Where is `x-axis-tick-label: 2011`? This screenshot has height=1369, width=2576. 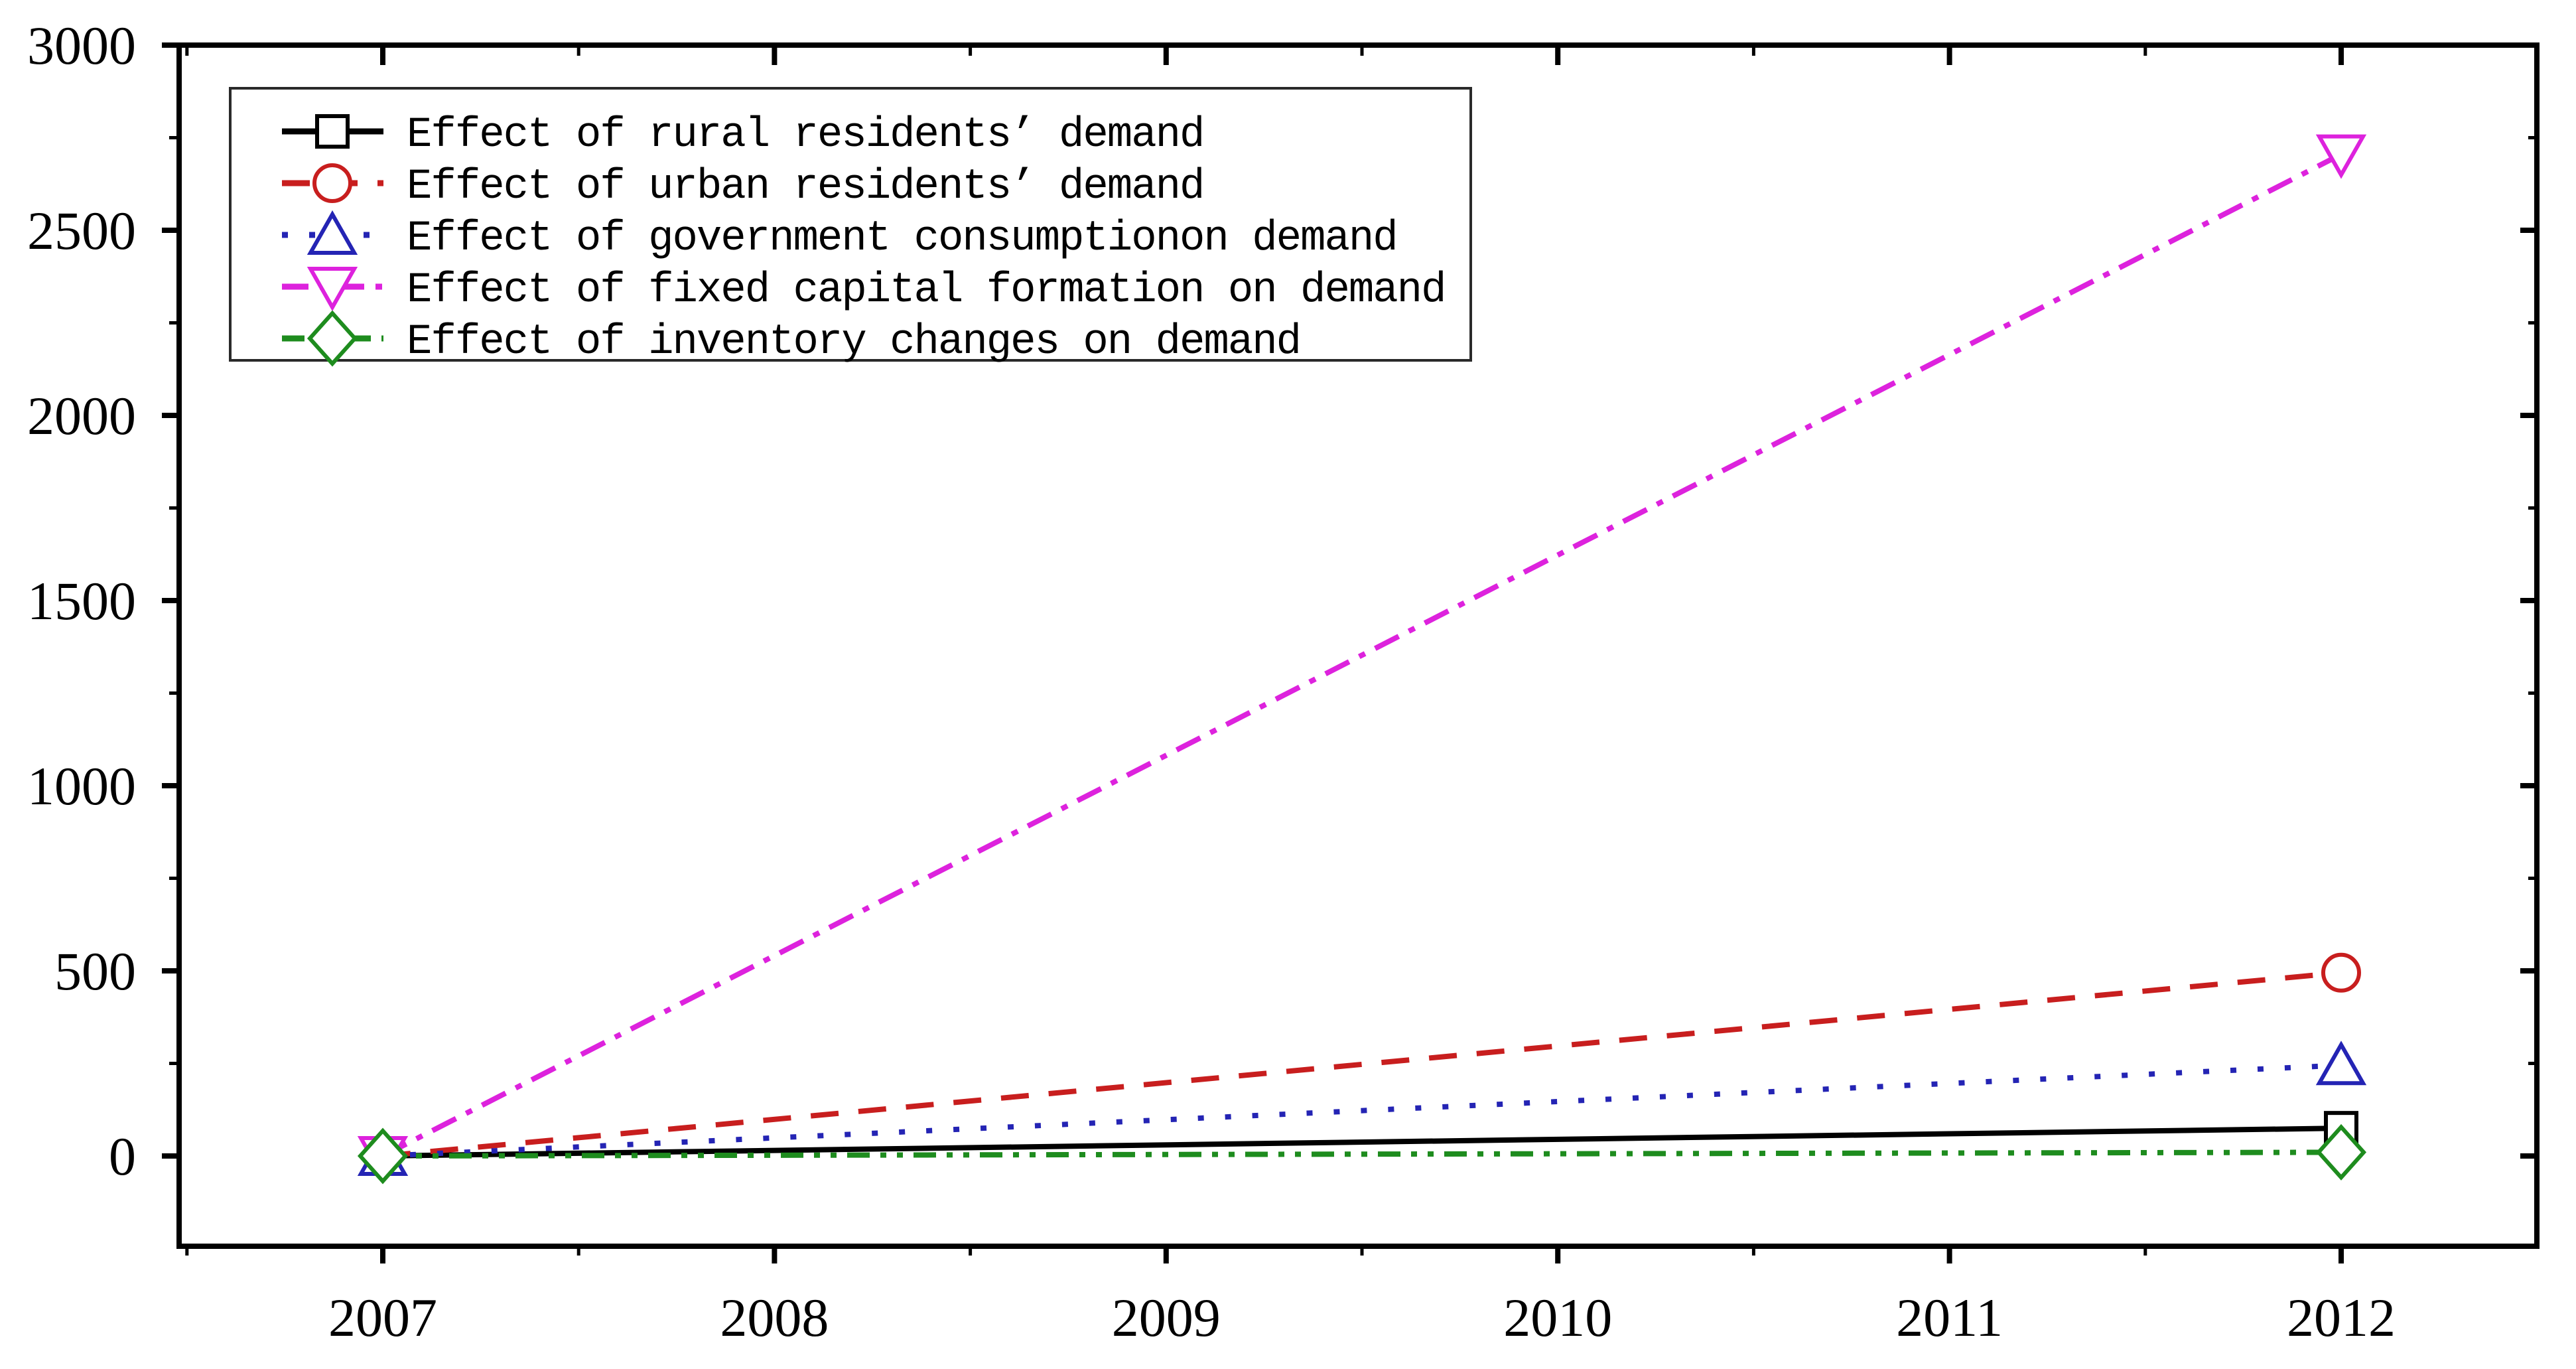 x-axis-tick-label: 2011 is located at coordinates (1949, 1318).